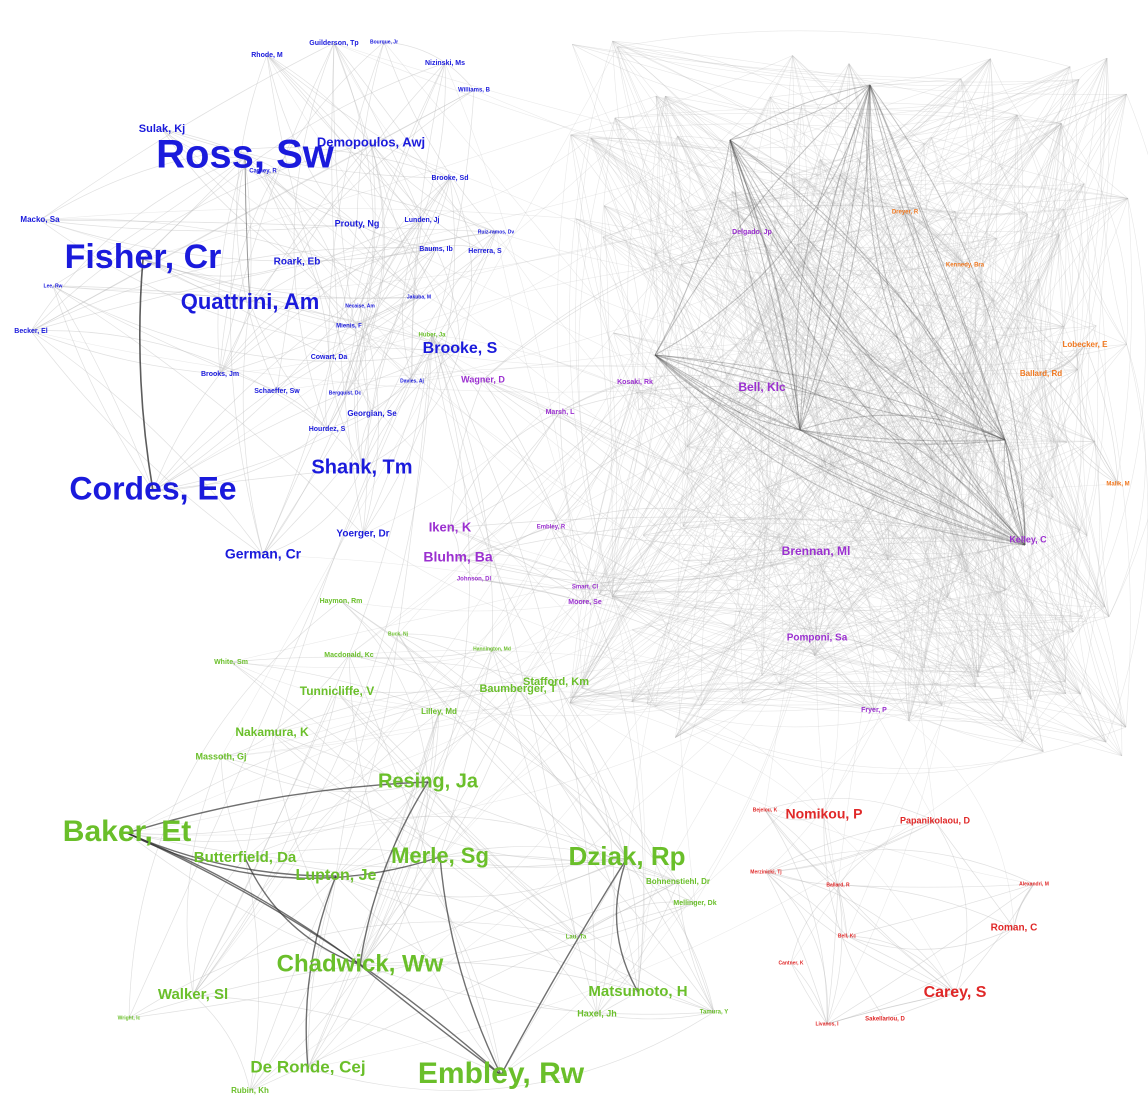  What do you see at coordinates (162, 129) in the screenshot?
I see `node-label: Sulak, Kj` at bounding box center [162, 129].